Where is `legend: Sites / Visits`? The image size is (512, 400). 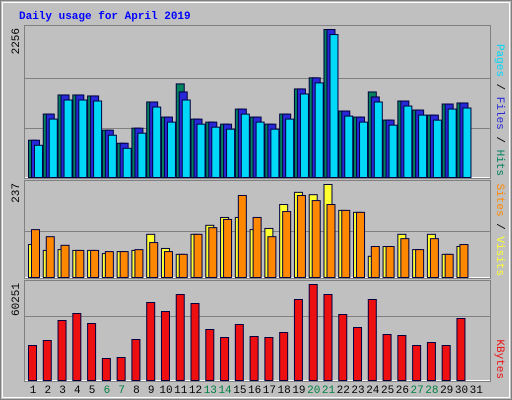 legend: Sites / Visits is located at coordinates (499, 230).